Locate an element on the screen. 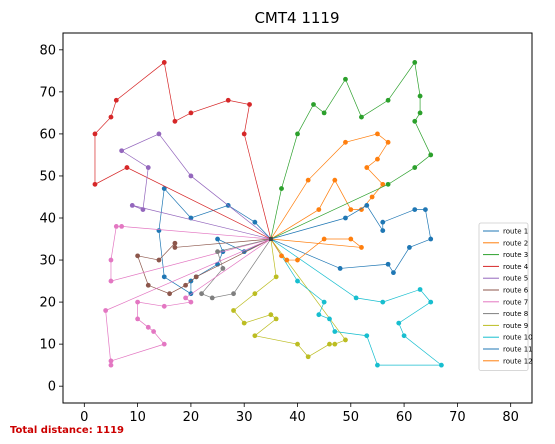  legend-label: route 3 is located at coordinates (515, 255).